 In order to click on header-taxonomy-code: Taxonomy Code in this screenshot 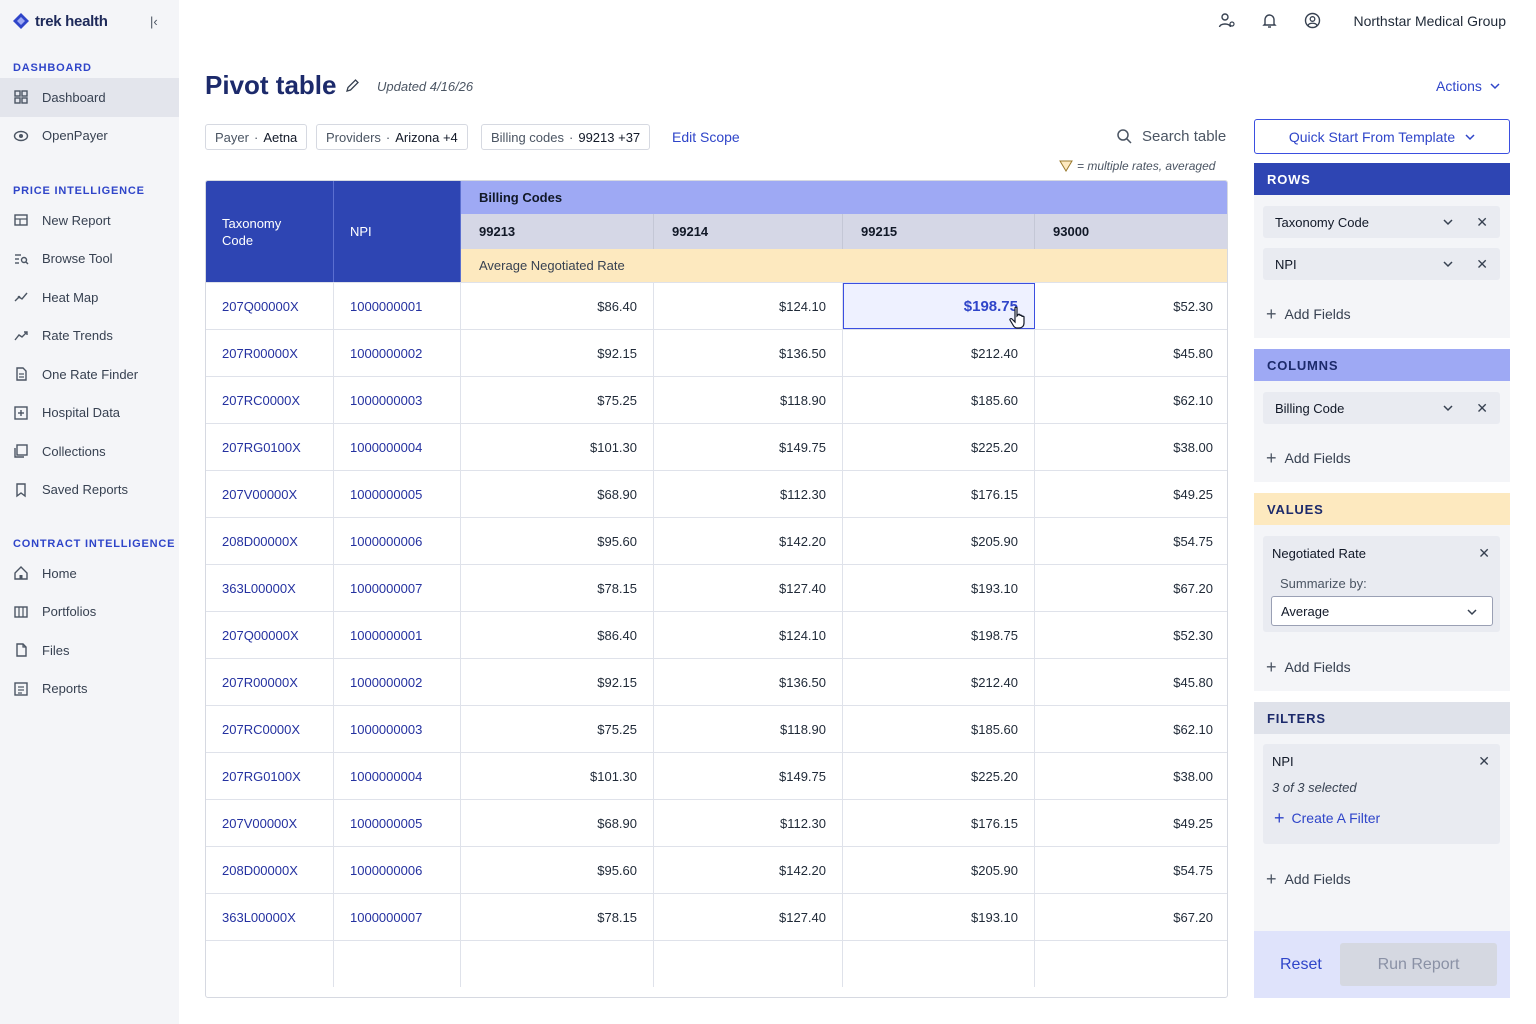, I will do `click(270, 231)`.